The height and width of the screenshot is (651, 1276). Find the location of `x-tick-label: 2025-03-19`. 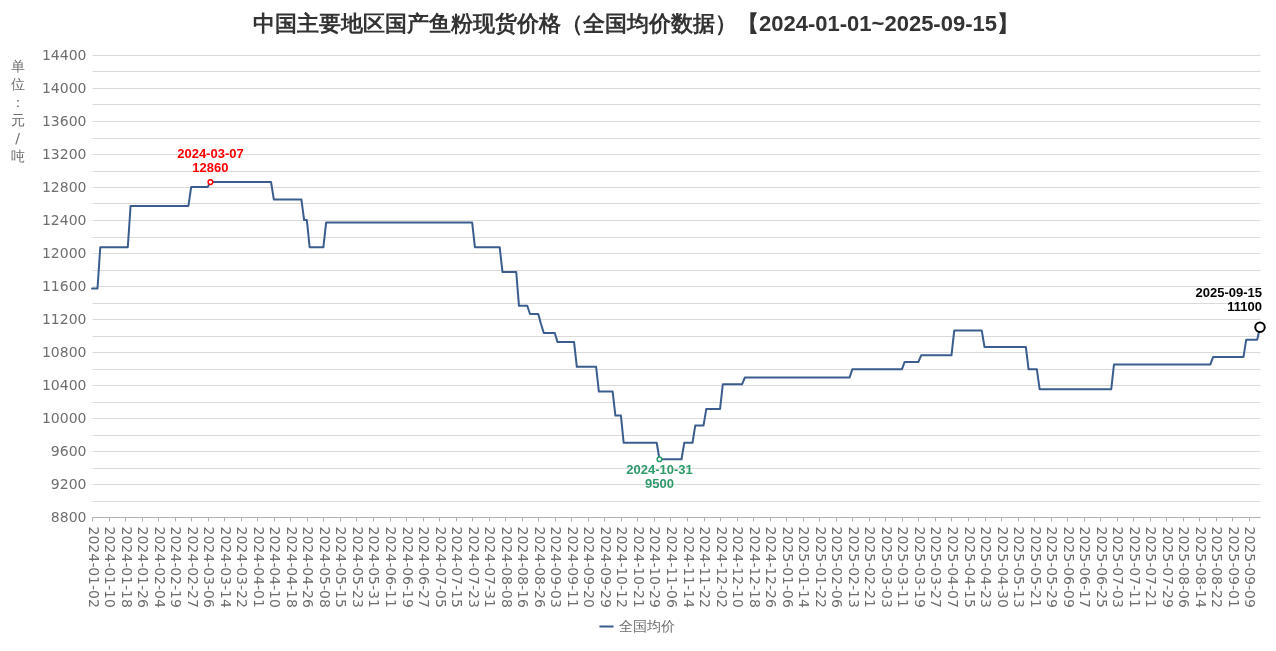

x-tick-label: 2025-03-19 is located at coordinates (919, 567).